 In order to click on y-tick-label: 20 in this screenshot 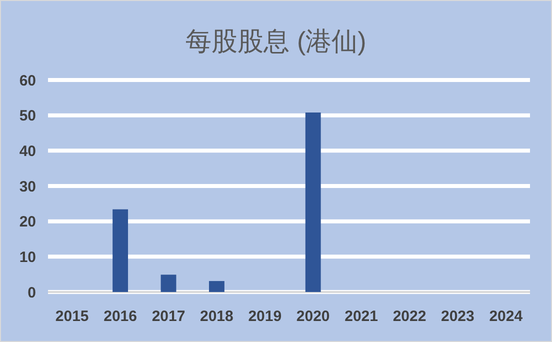, I will do `click(27, 222)`.